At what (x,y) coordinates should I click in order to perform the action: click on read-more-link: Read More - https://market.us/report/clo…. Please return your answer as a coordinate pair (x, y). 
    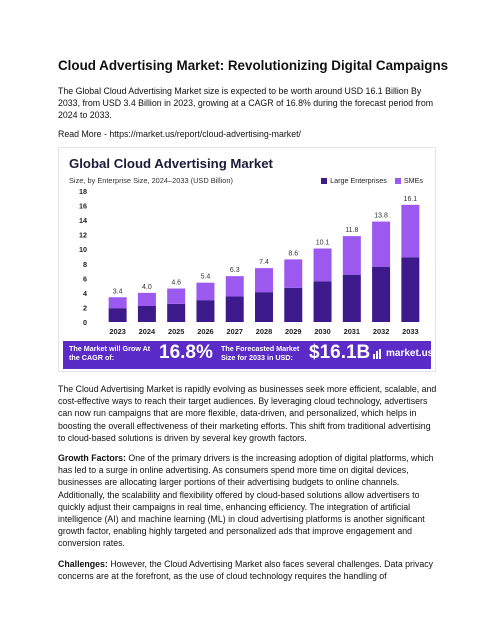
    Looking at the image, I should click on (179, 134).